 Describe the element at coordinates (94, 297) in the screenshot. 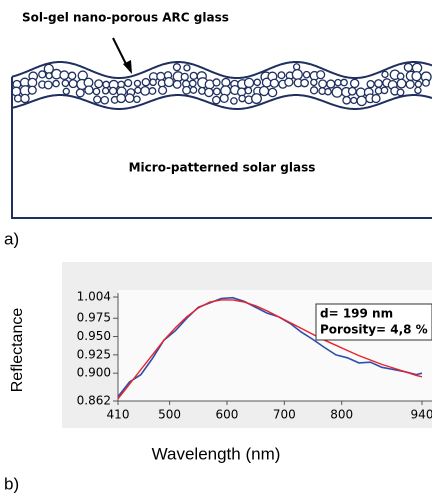

I see `y-tick-label: 1.004` at that location.